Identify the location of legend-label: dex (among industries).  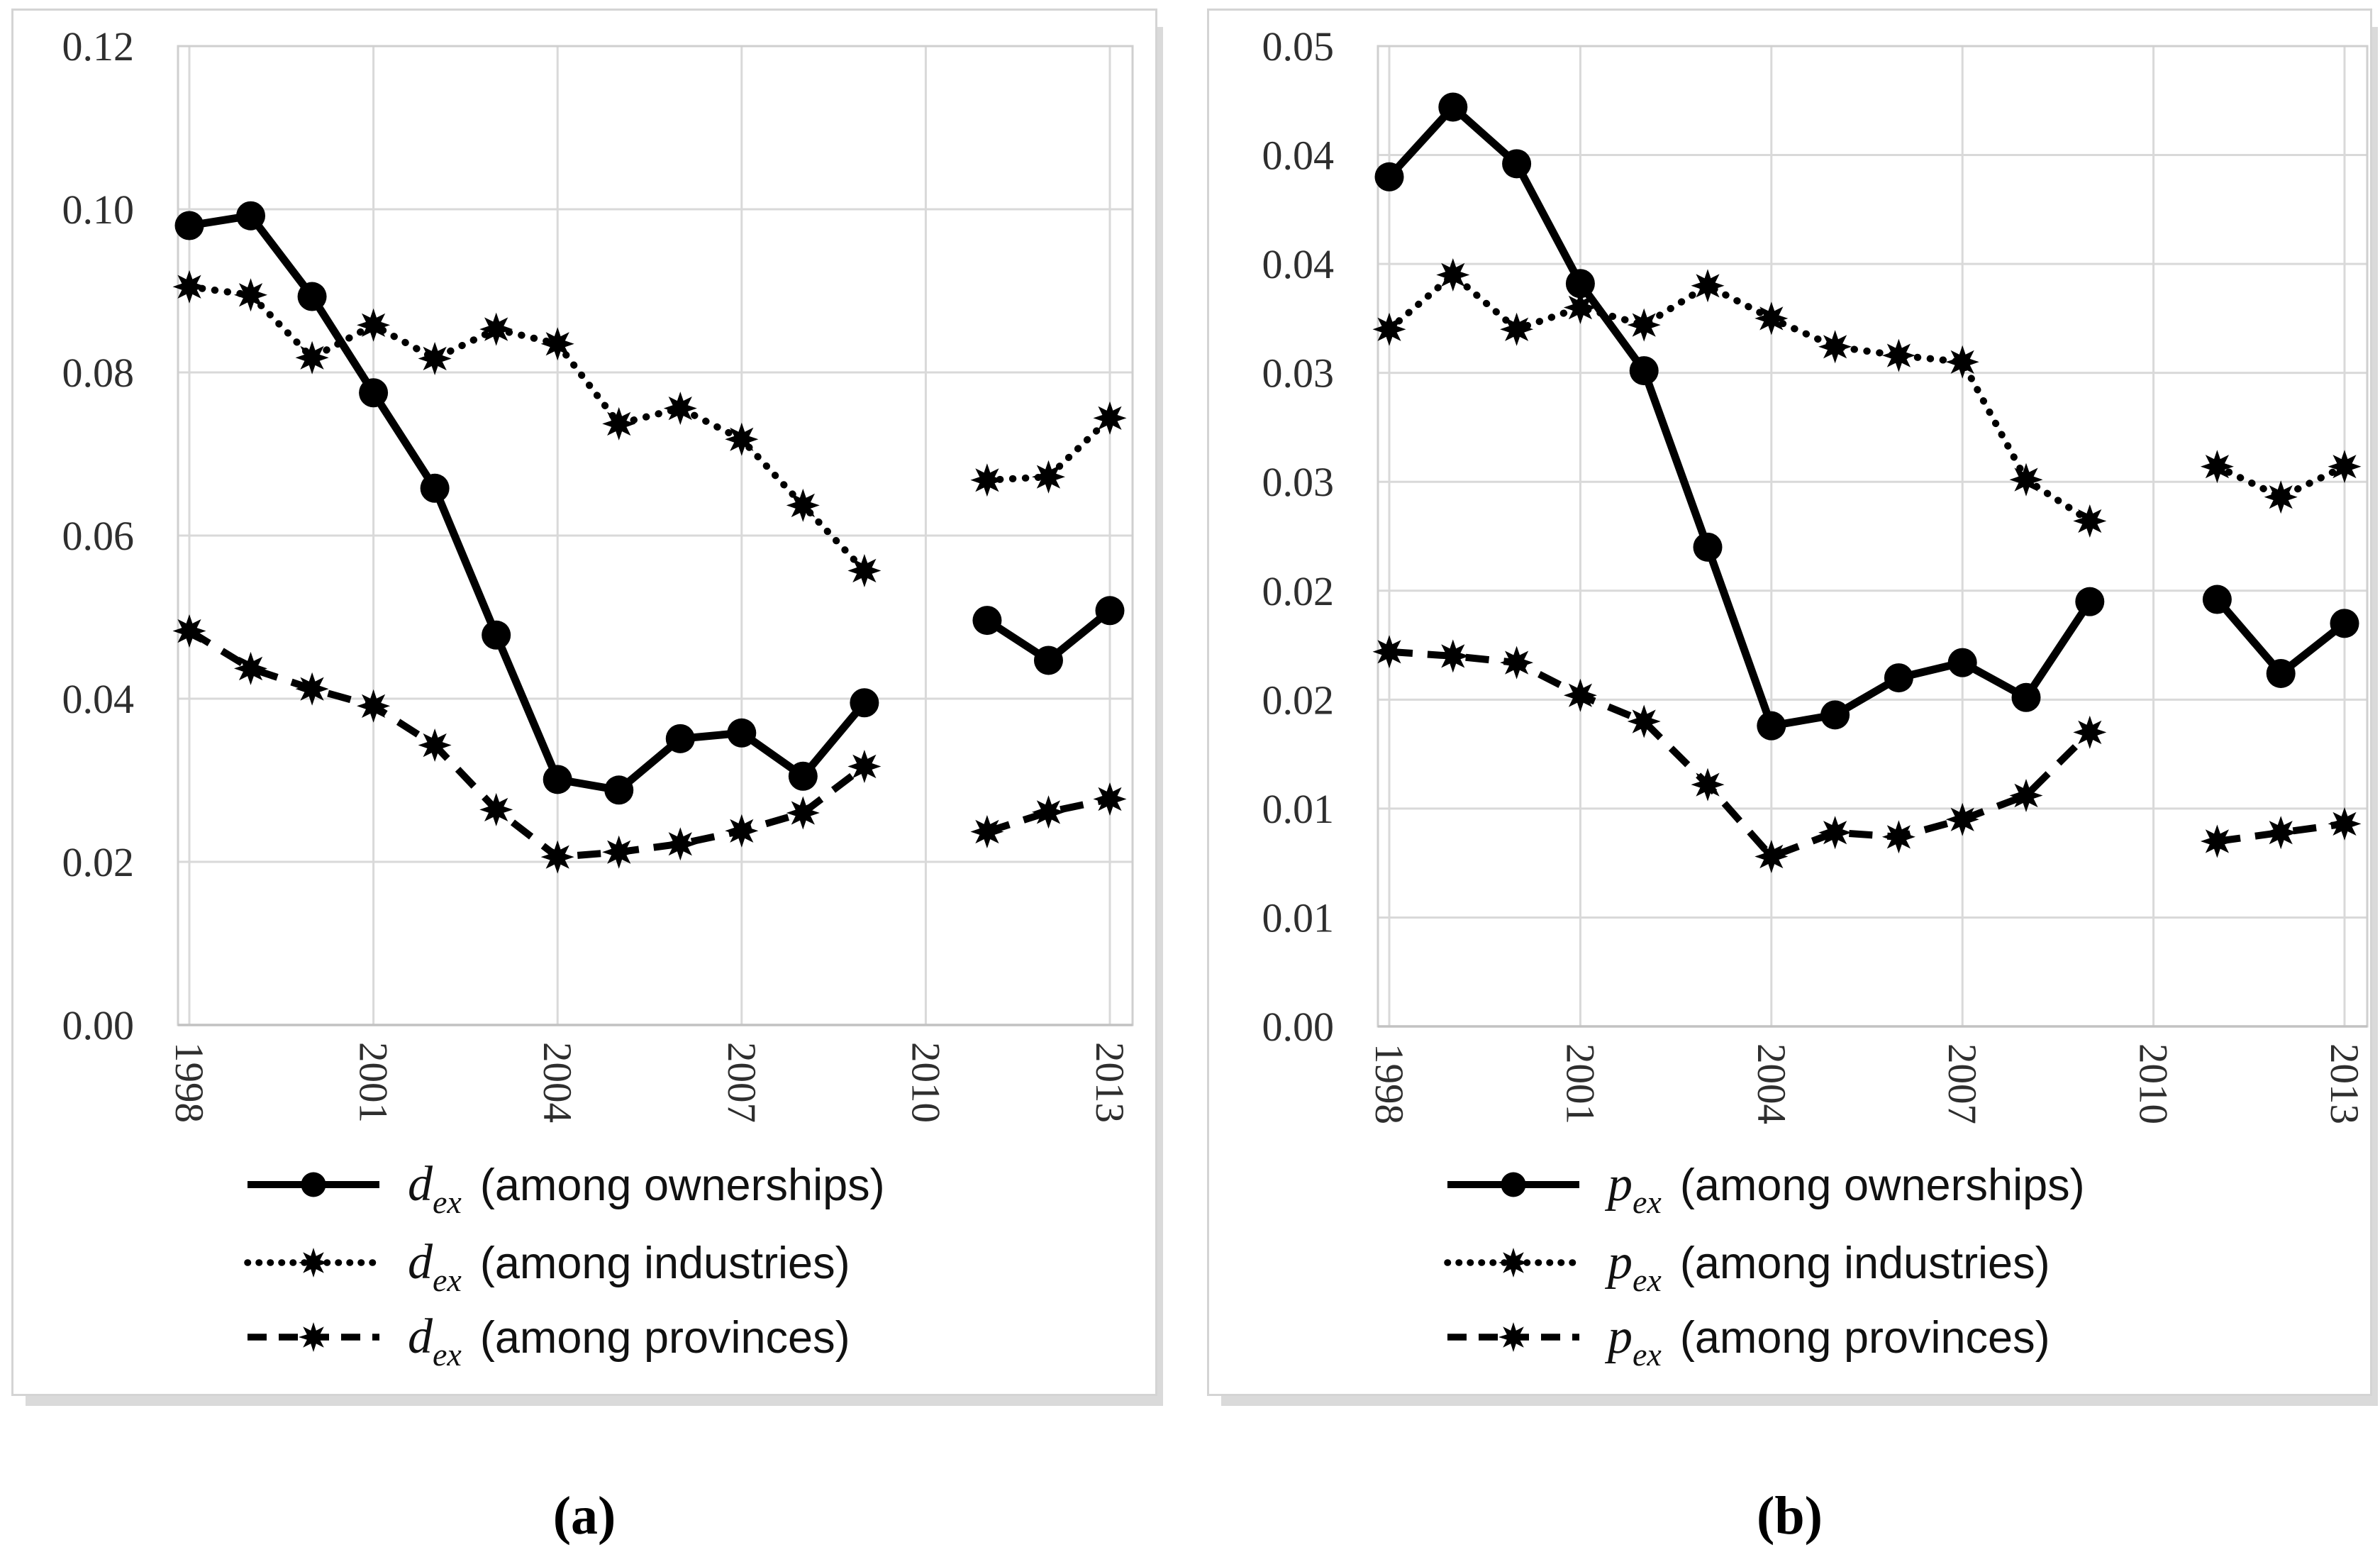
(629, 1266).